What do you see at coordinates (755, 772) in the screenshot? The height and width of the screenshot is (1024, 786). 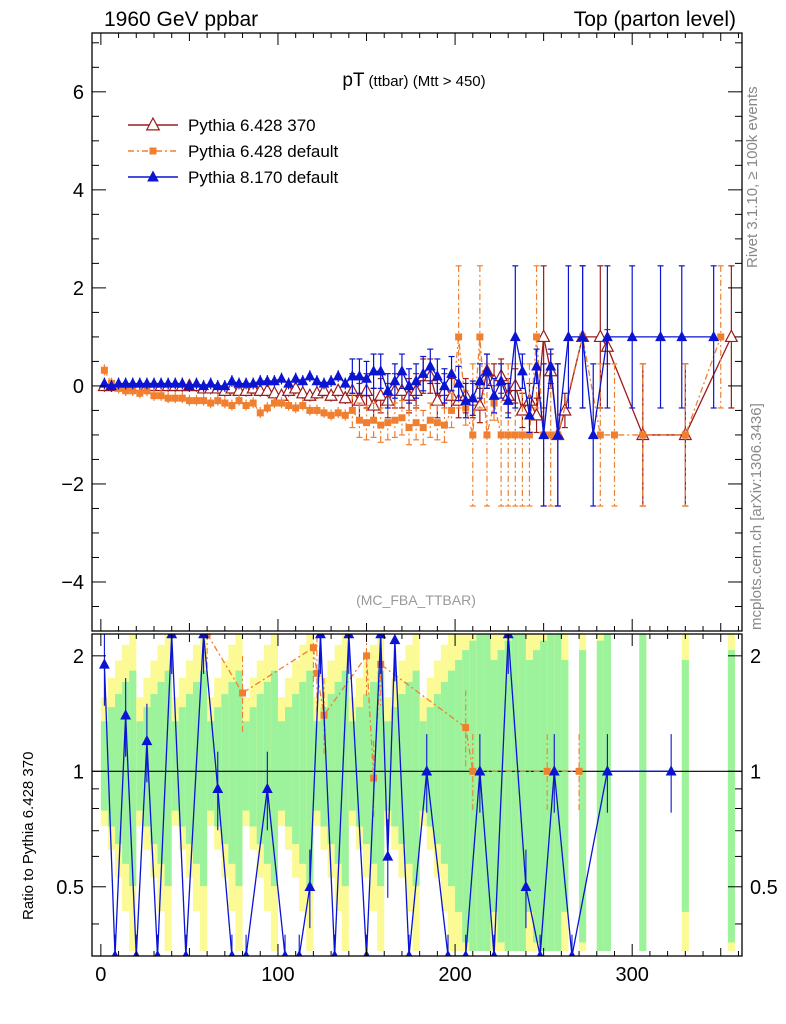 I see `ratio-y-tick-label: 1` at bounding box center [755, 772].